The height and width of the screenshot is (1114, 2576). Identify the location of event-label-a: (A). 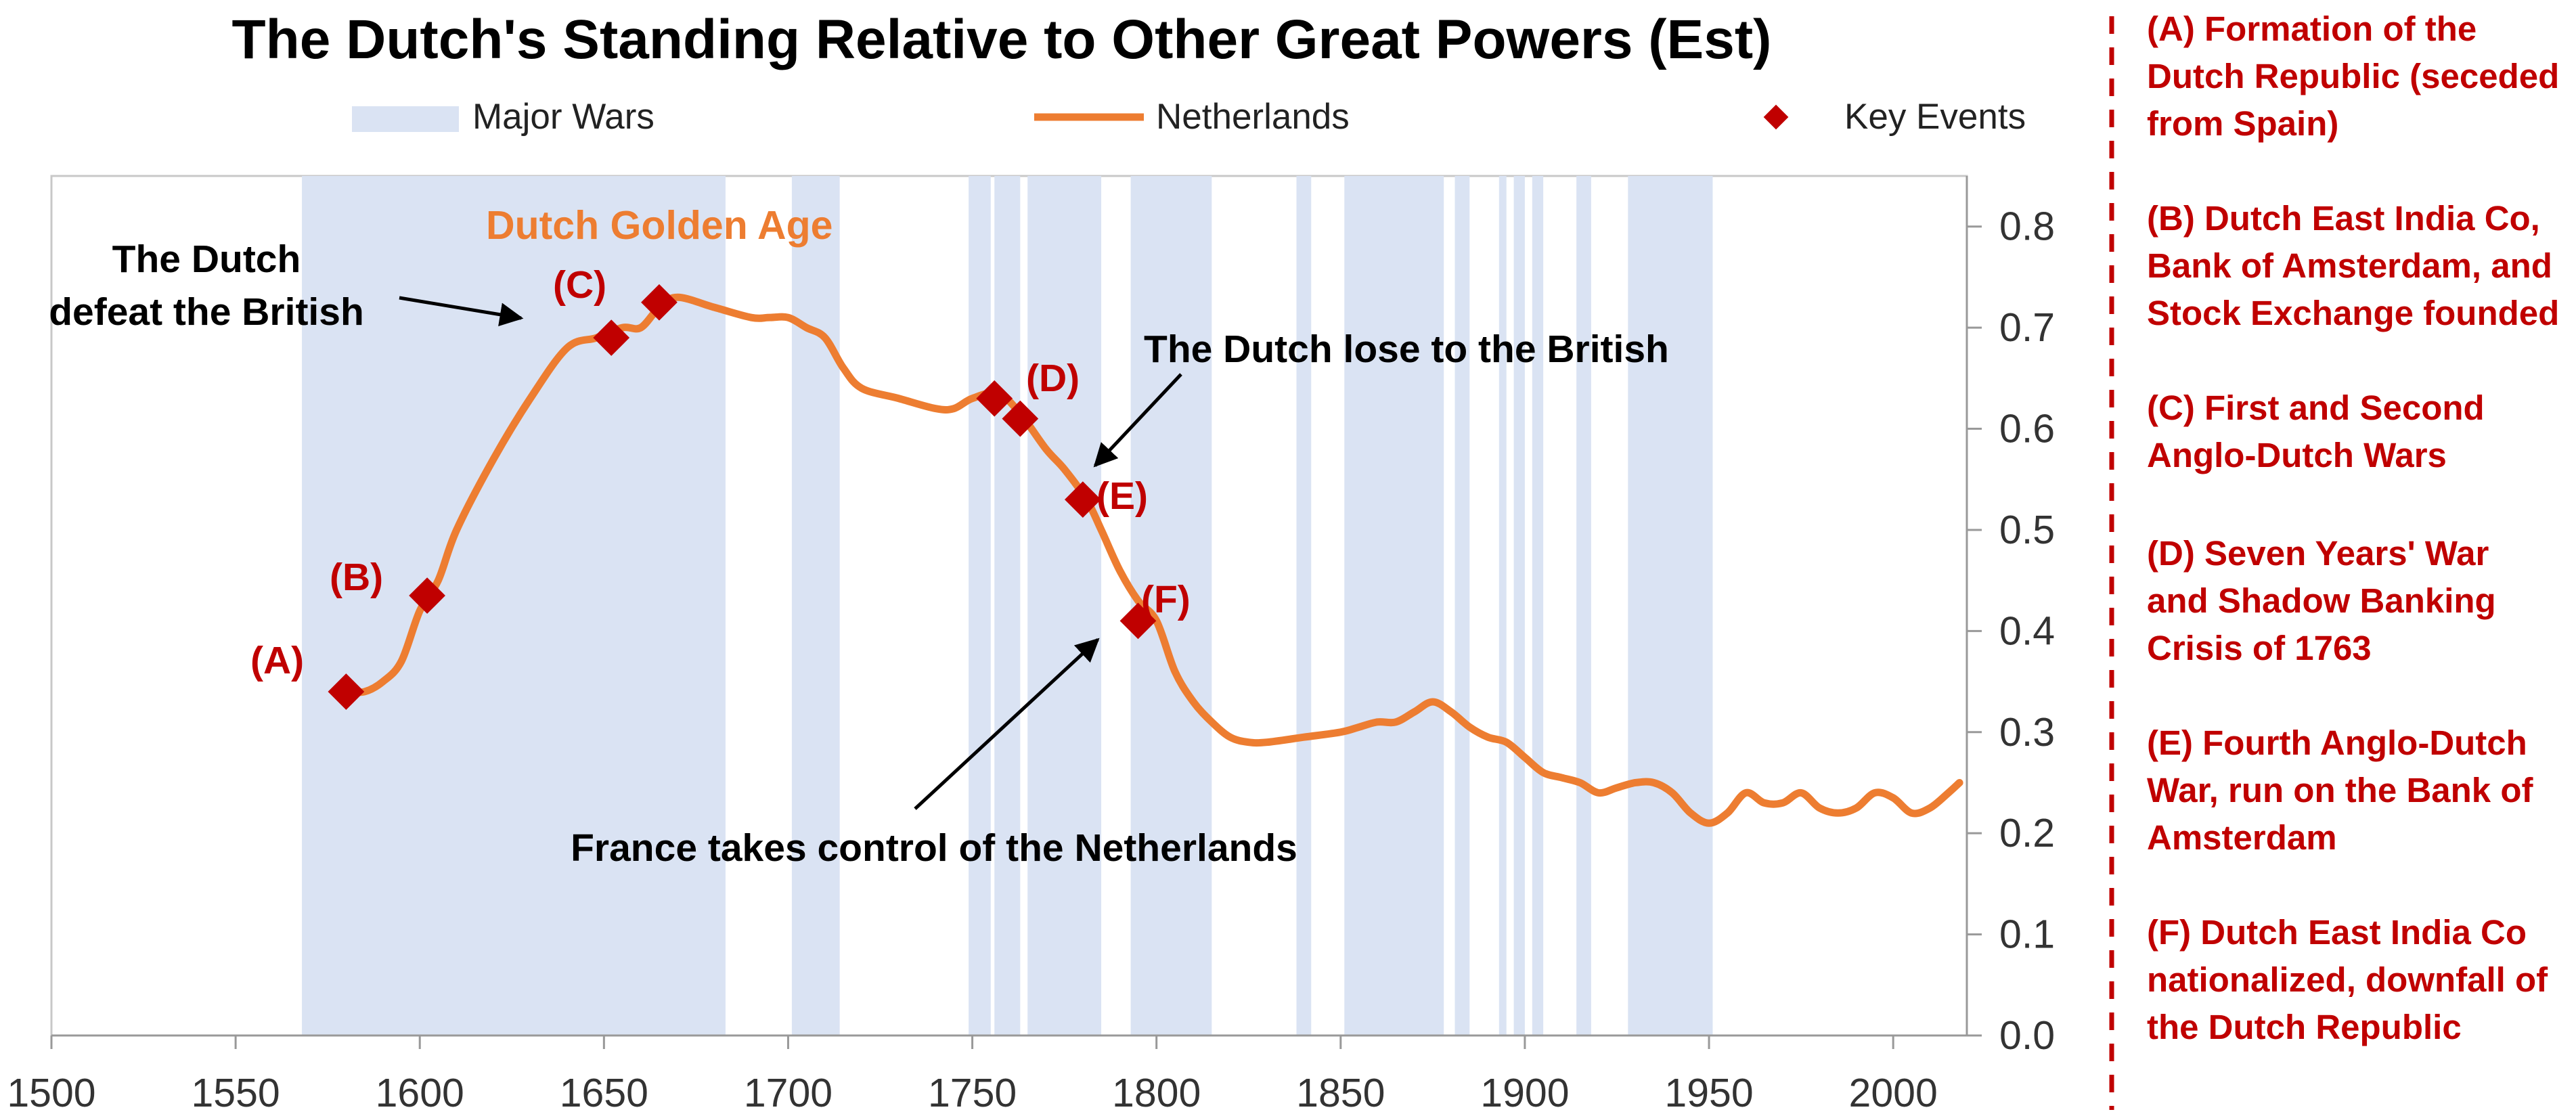
(277, 660).